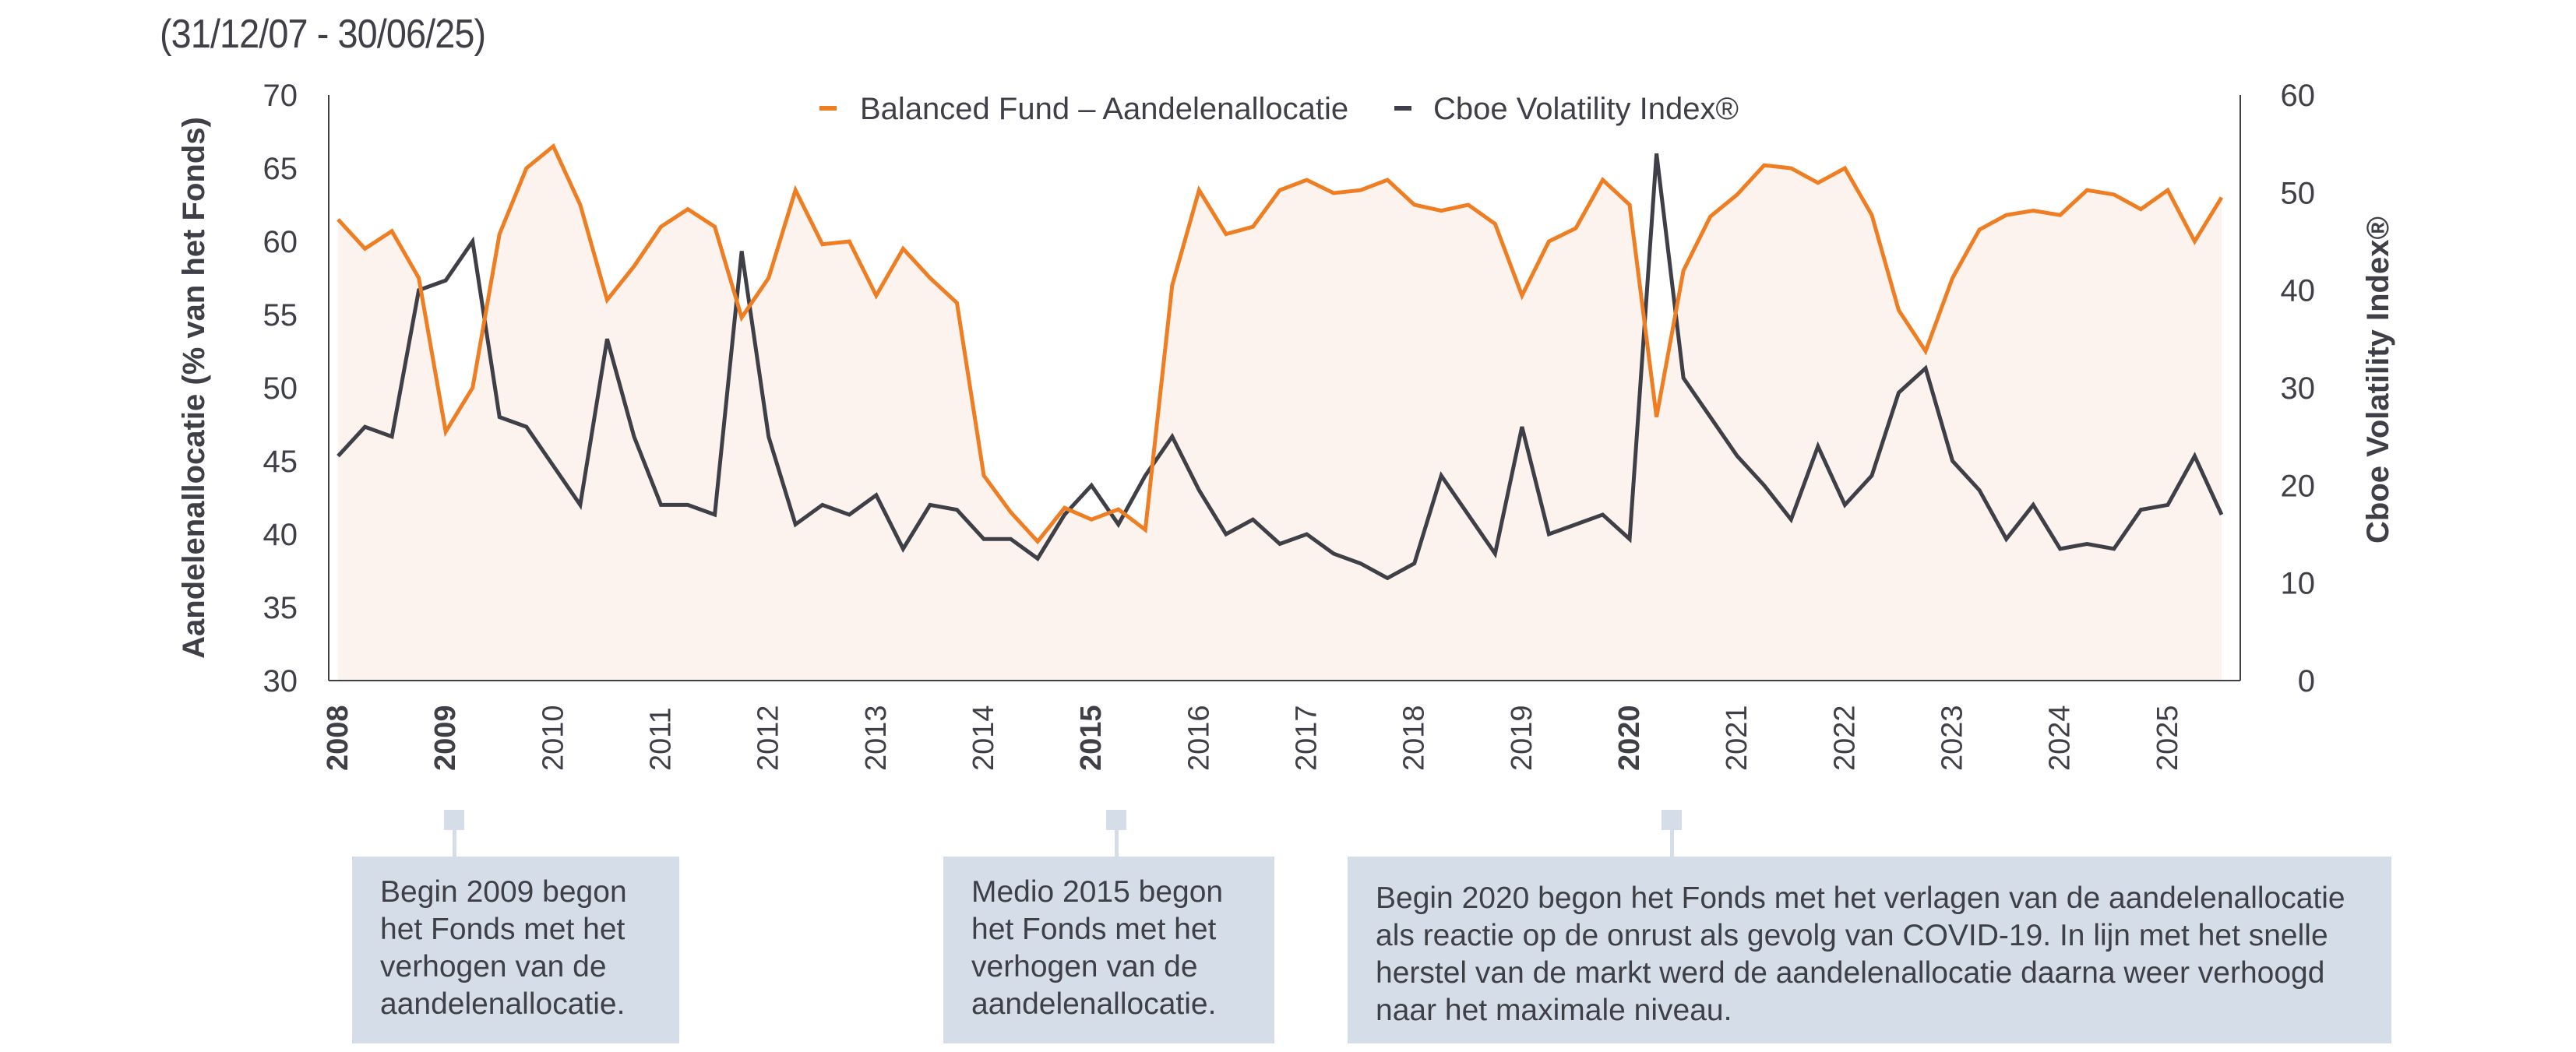 The width and height of the screenshot is (2576, 1052). Describe the element at coordinates (1091, 738) in the screenshot. I see `x-tick-label: 2015` at that location.